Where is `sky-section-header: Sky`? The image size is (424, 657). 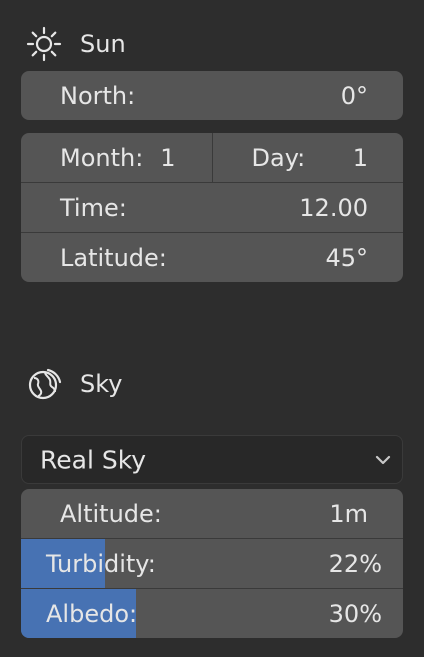
sky-section-header: Sky is located at coordinates (74, 384).